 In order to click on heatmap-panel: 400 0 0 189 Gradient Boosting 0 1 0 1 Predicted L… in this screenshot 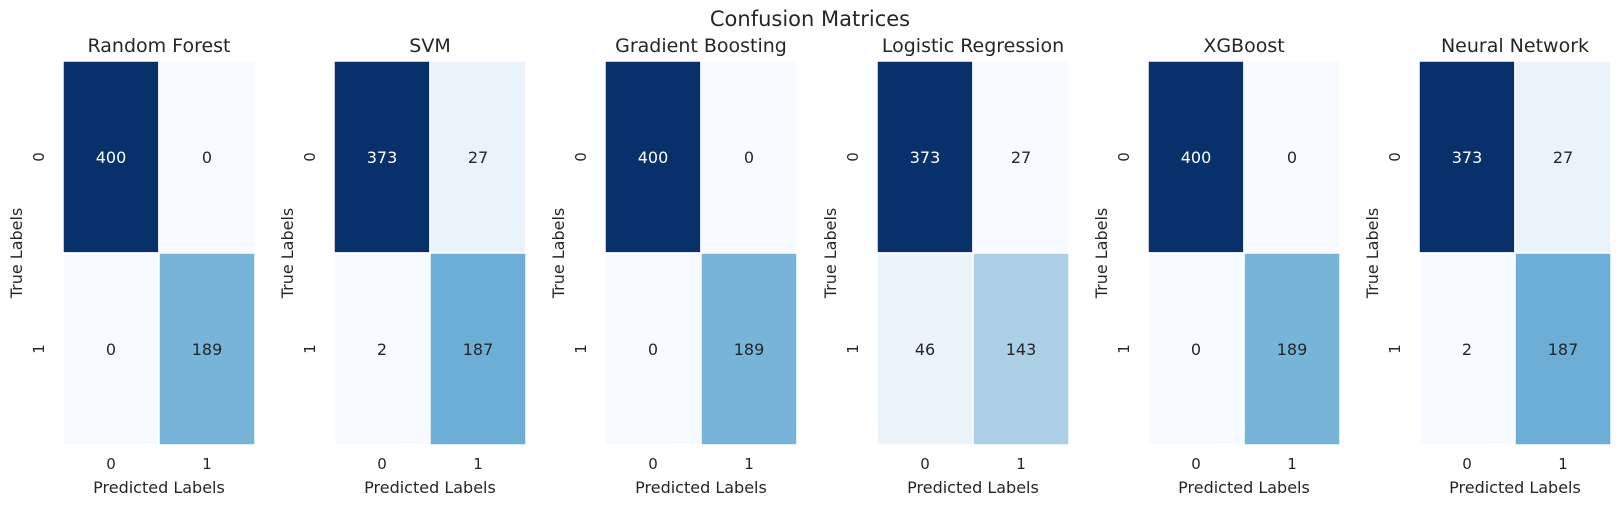, I will do `click(673, 266)`.